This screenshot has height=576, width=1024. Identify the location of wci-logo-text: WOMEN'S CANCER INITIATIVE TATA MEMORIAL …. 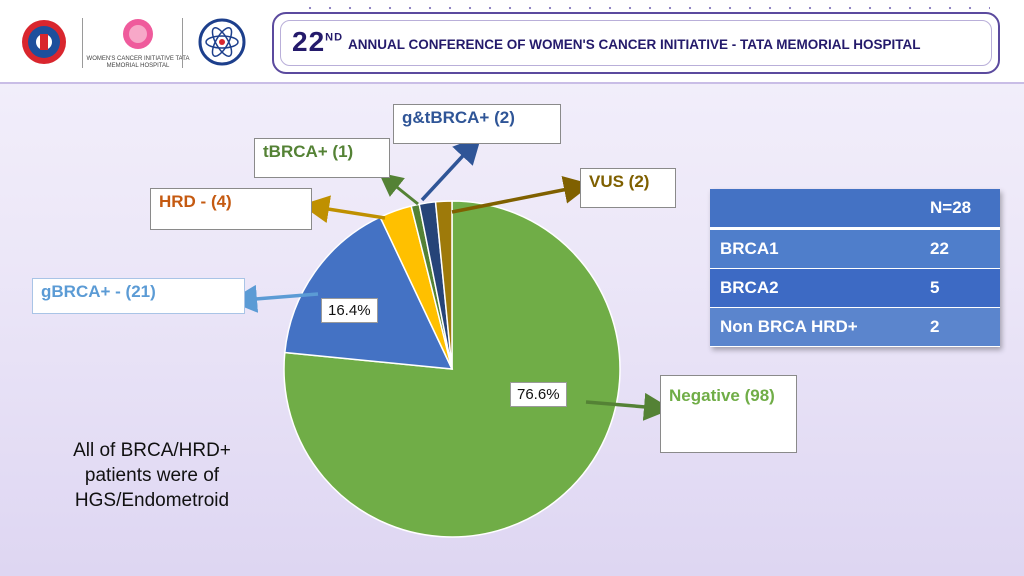
(138, 62).